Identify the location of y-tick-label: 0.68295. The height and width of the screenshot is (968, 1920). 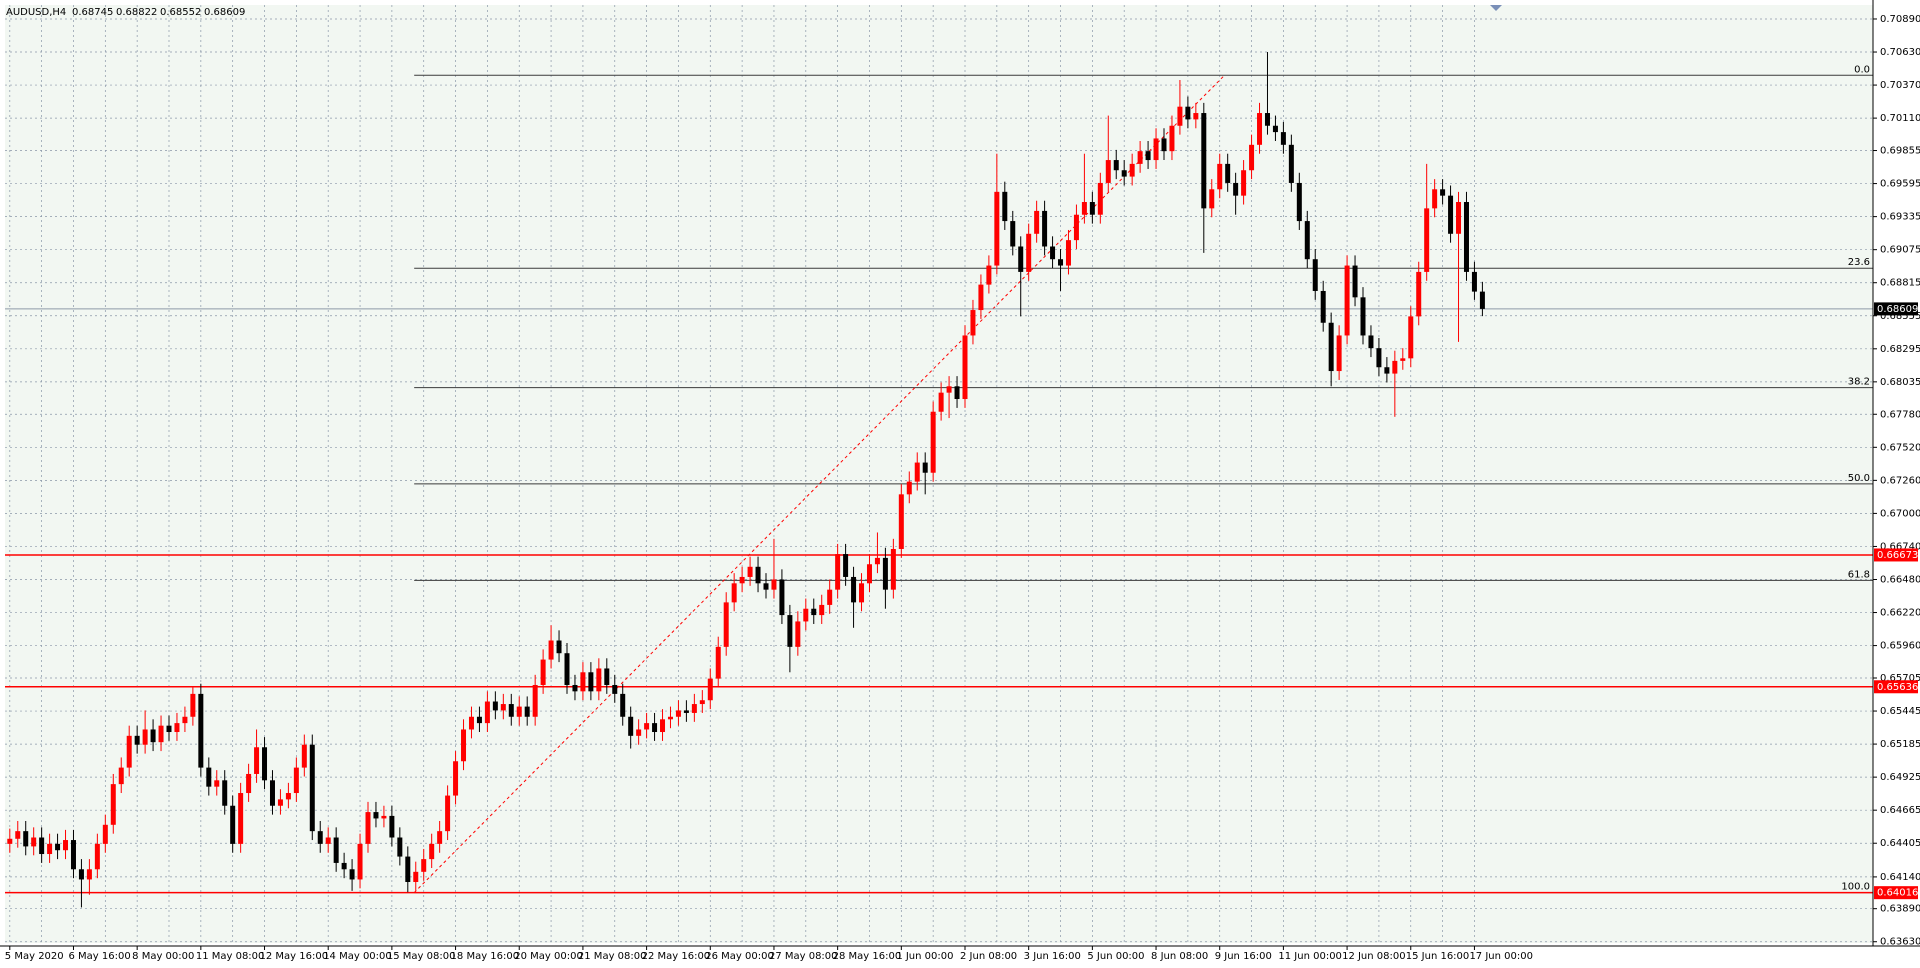
(1900, 349).